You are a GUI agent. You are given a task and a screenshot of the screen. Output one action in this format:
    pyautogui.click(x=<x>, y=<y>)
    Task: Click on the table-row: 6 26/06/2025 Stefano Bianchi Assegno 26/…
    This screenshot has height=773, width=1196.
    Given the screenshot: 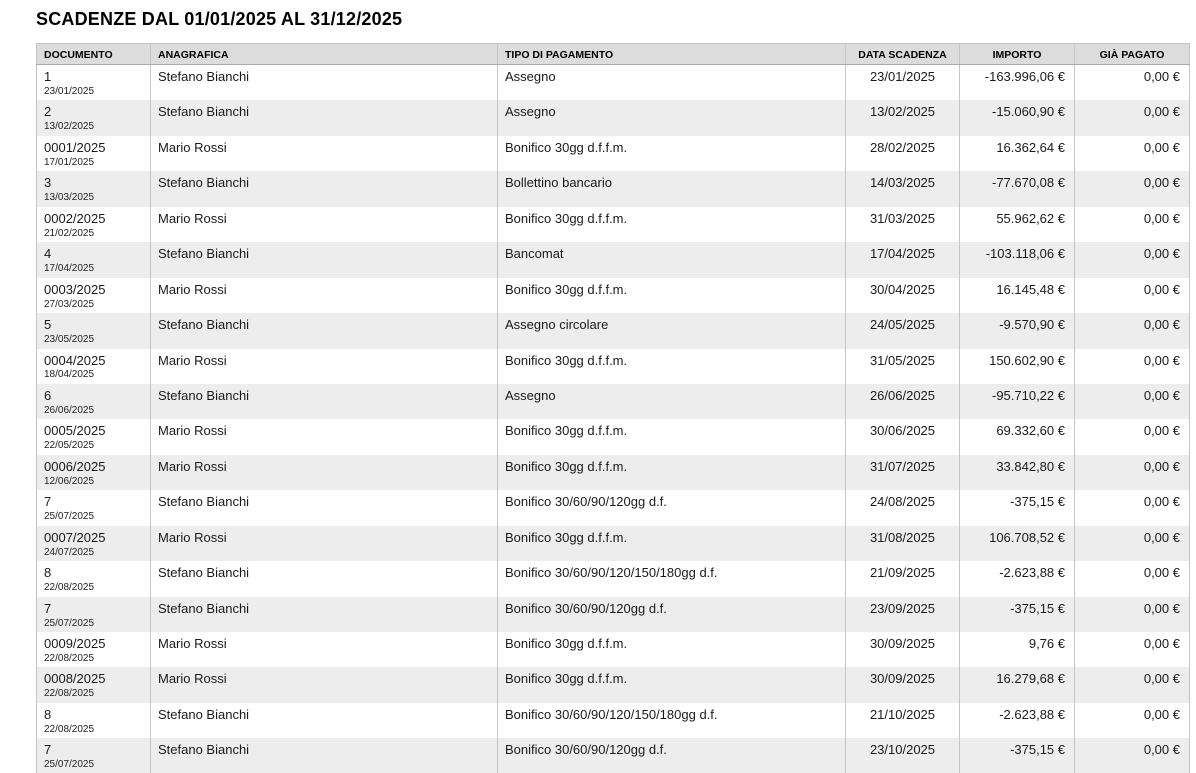 What is the action you would take?
    pyautogui.click(x=613, y=401)
    